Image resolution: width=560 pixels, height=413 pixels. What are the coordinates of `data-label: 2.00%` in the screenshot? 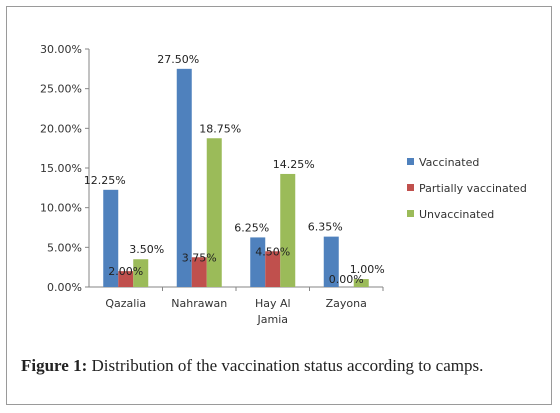 It's located at (125, 271).